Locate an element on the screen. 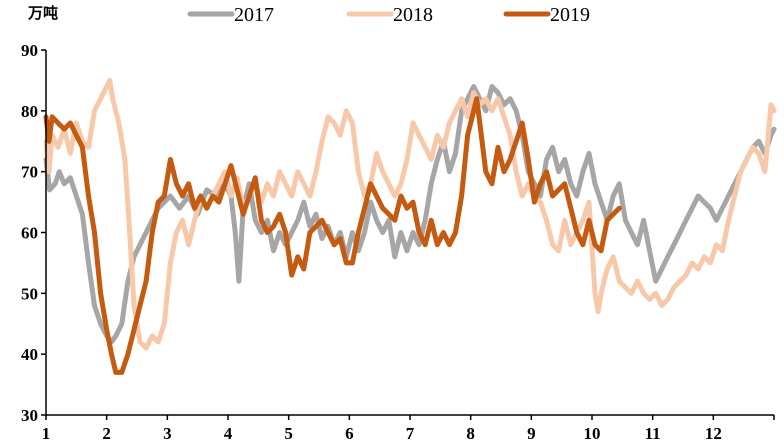 The image size is (784, 448). y-tick-label: 30 is located at coordinates (29, 415).